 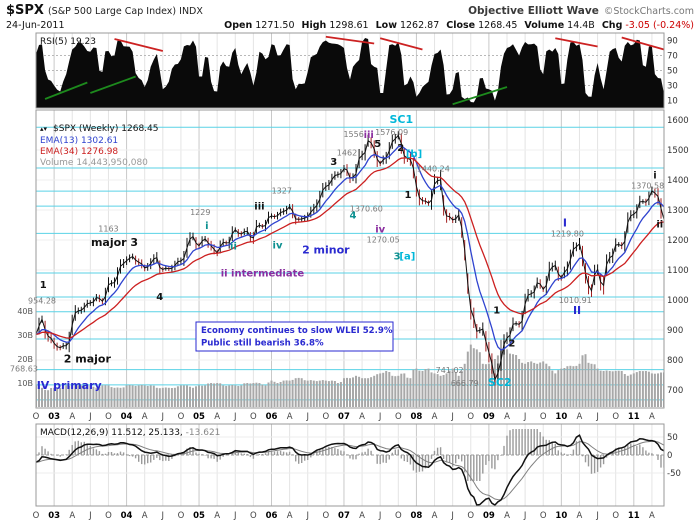 What do you see at coordinates (544, 25) in the screenshot?
I see `volume-label: Volume` at bounding box center [544, 25].